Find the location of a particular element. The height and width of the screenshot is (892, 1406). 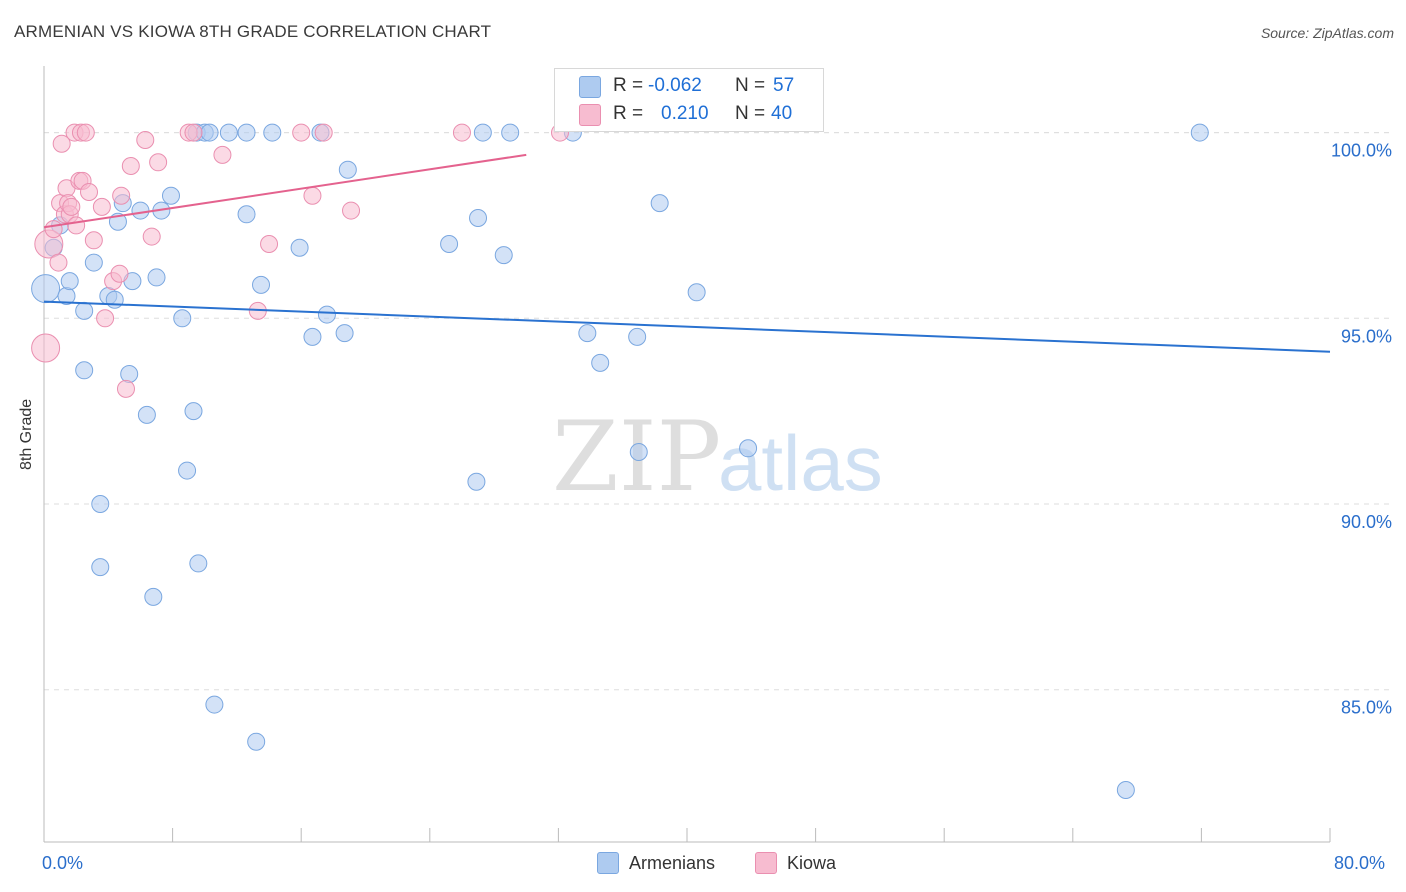

y-tick-label: 95.0% is located at coordinates (1366, 336).